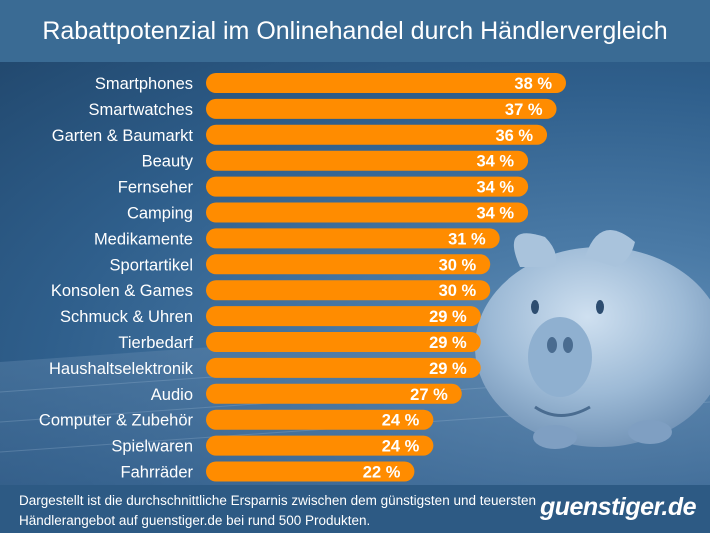 This screenshot has width=710, height=533. Describe the element at coordinates (156, 188) in the screenshot. I see `category-label: Fernseher` at that location.